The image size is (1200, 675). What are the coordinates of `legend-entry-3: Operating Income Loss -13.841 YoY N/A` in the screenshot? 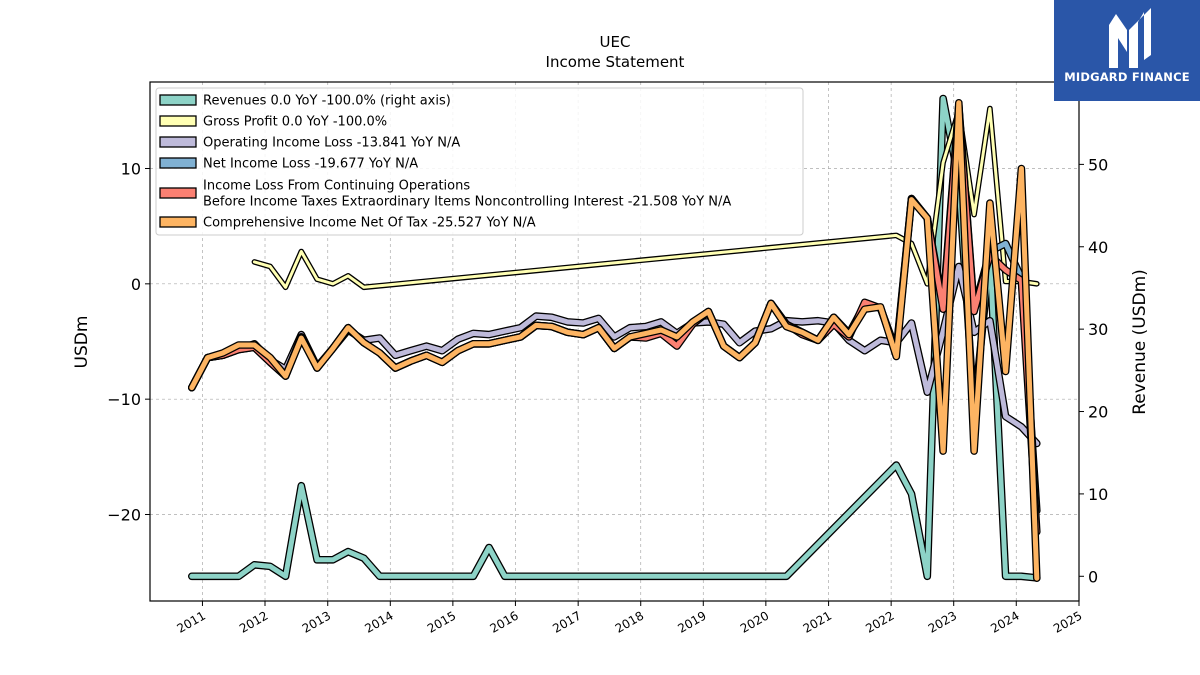 It's located at (309, 143).